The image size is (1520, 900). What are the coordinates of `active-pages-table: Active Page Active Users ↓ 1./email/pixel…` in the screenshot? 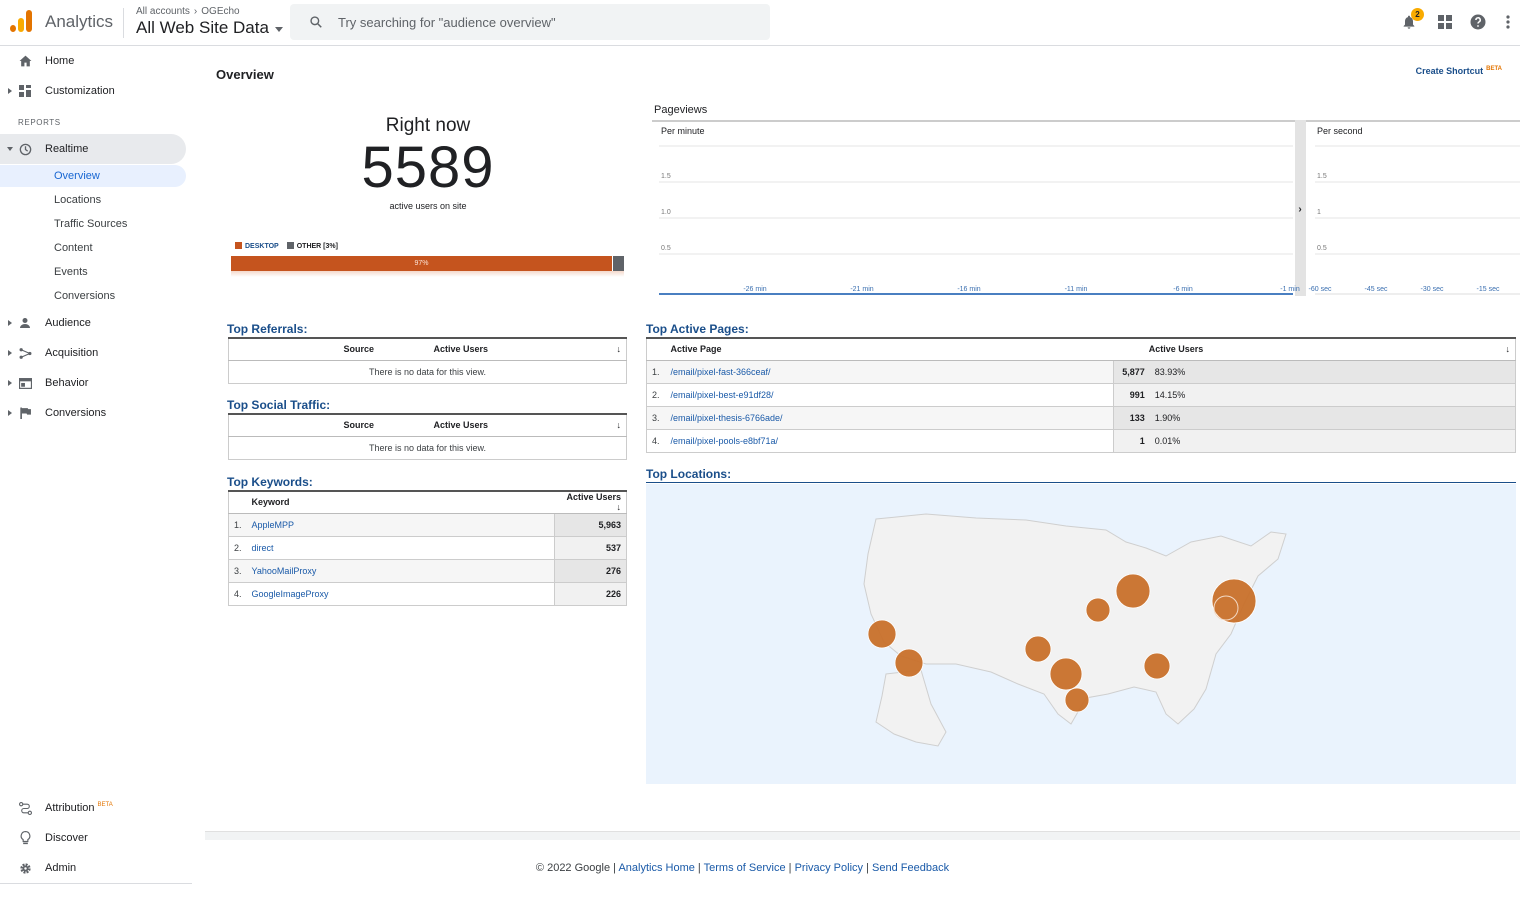 It's located at (1081, 395).